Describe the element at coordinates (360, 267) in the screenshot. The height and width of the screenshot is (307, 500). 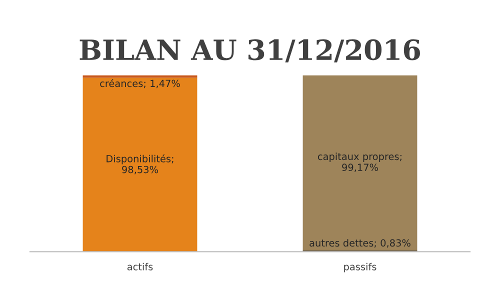
I see `x-tick-label: passifs` at that location.